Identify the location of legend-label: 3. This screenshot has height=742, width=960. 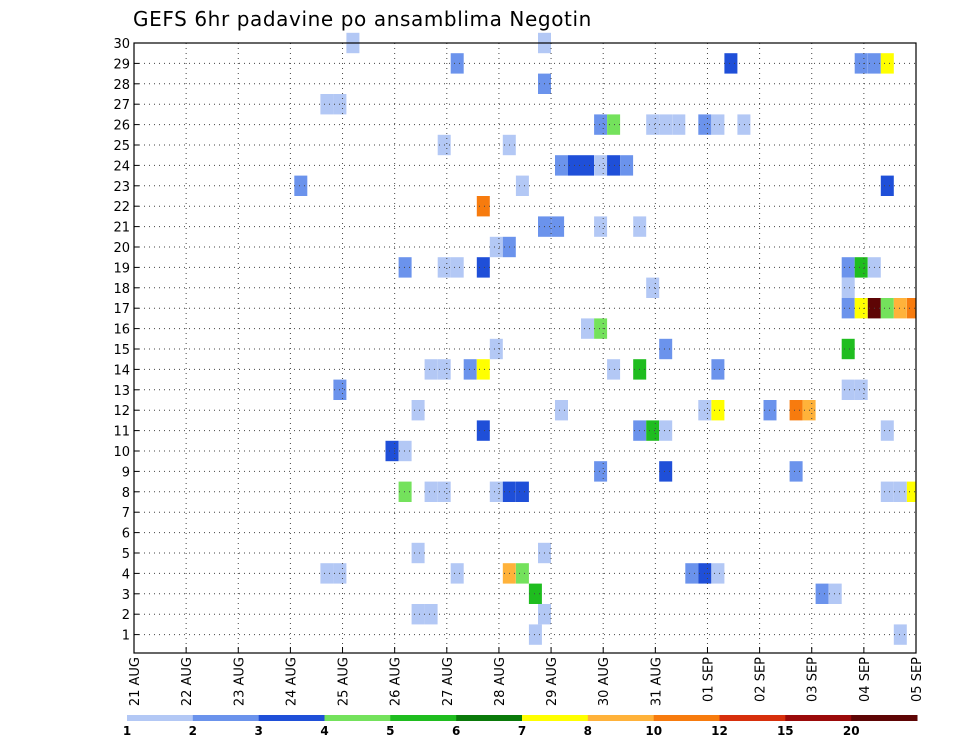
(259, 731).